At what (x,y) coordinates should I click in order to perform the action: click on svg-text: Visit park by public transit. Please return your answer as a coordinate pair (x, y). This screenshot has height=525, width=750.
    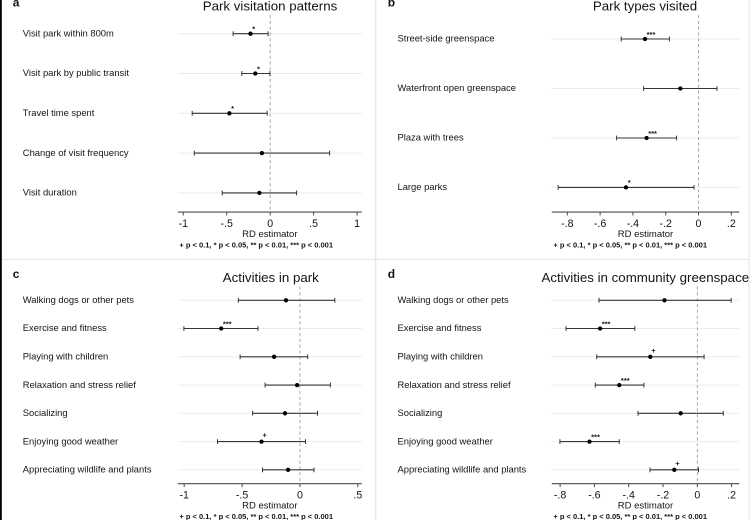
    Looking at the image, I should click on (76, 72).